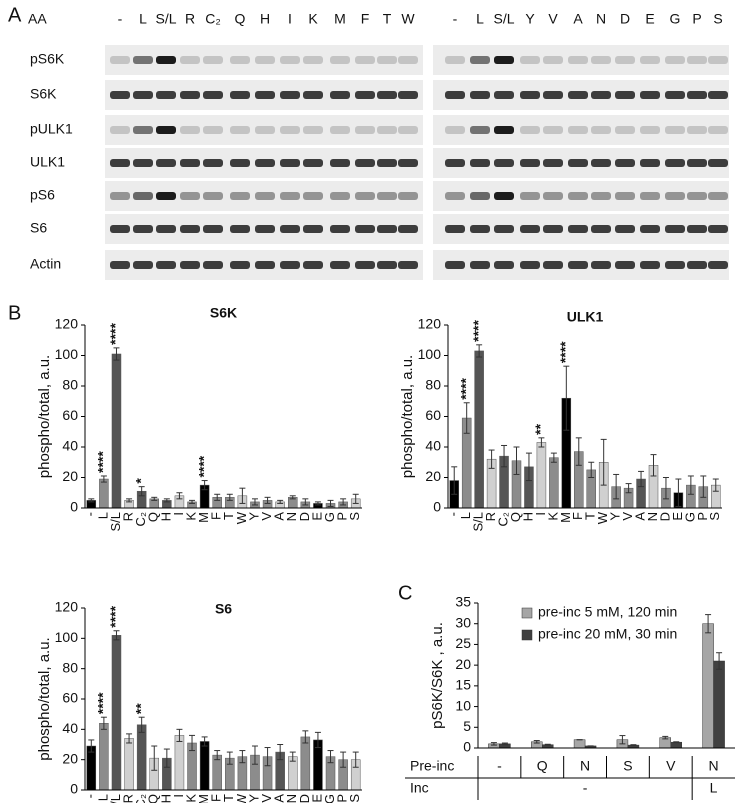  What do you see at coordinates (45, 264) in the screenshot?
I see `row-label: Actin` at bounding box center [45, 264].